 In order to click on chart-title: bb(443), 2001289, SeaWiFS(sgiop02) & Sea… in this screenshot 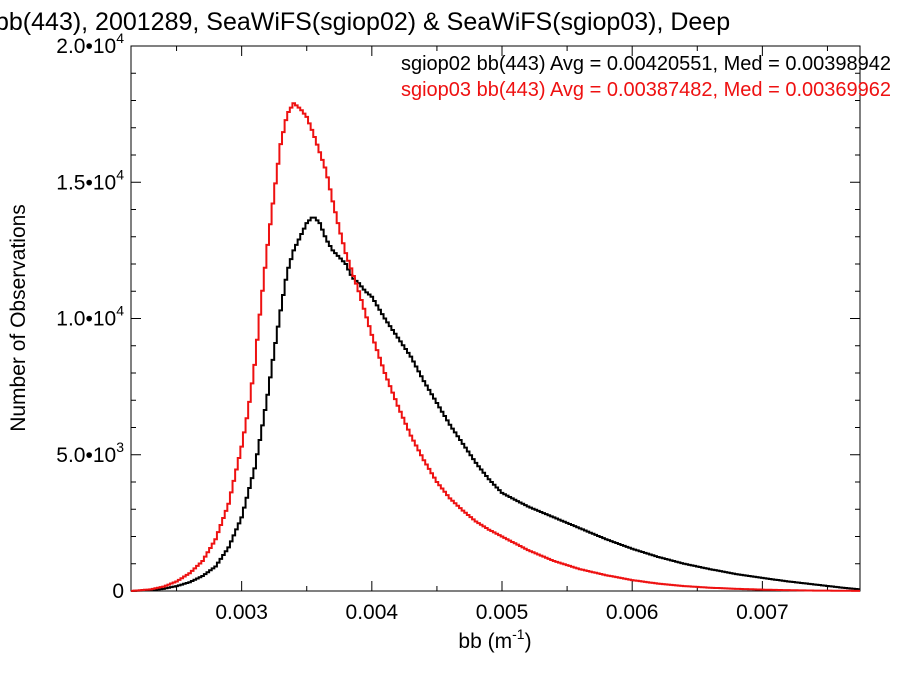, I will do `click(365, 22)`.